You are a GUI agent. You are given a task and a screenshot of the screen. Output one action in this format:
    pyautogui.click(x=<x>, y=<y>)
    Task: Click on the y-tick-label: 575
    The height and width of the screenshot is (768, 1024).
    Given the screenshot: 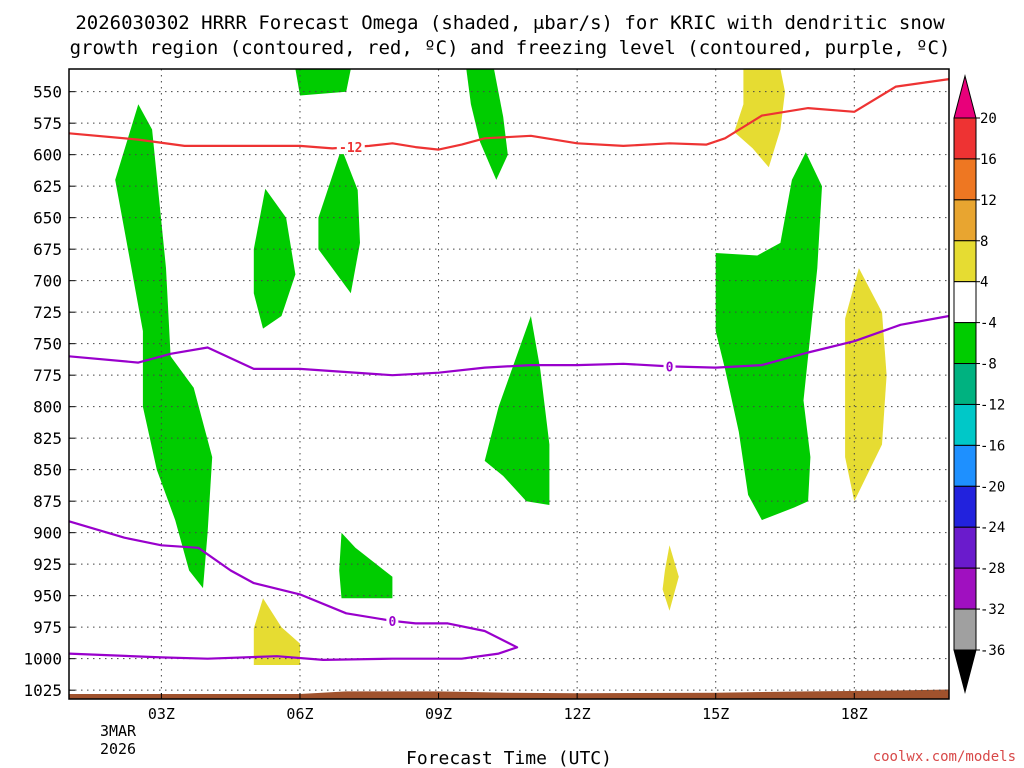 What is the action you would take?
    pyautogui.click(x=47, y=123)
    